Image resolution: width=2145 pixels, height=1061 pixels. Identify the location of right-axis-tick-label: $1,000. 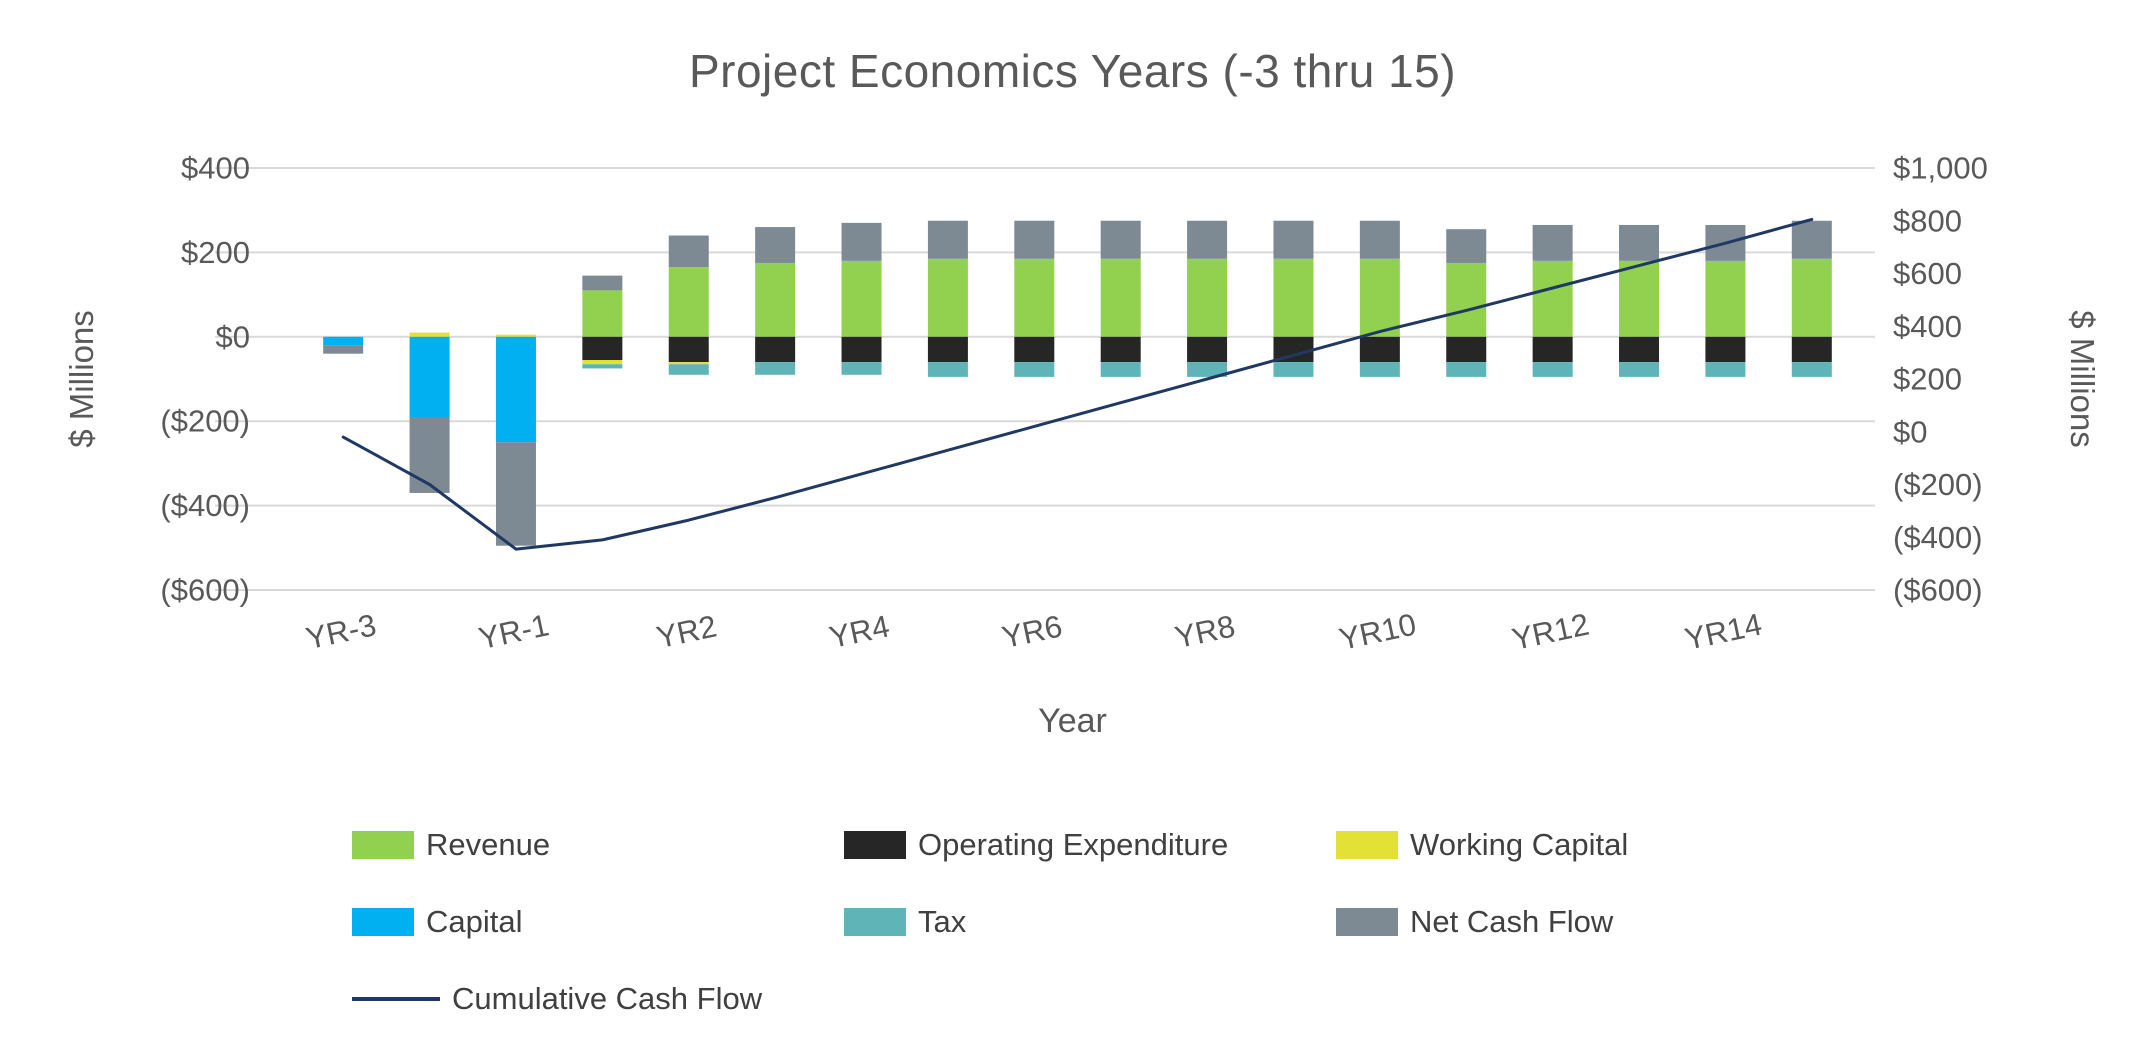
(1940, 168).